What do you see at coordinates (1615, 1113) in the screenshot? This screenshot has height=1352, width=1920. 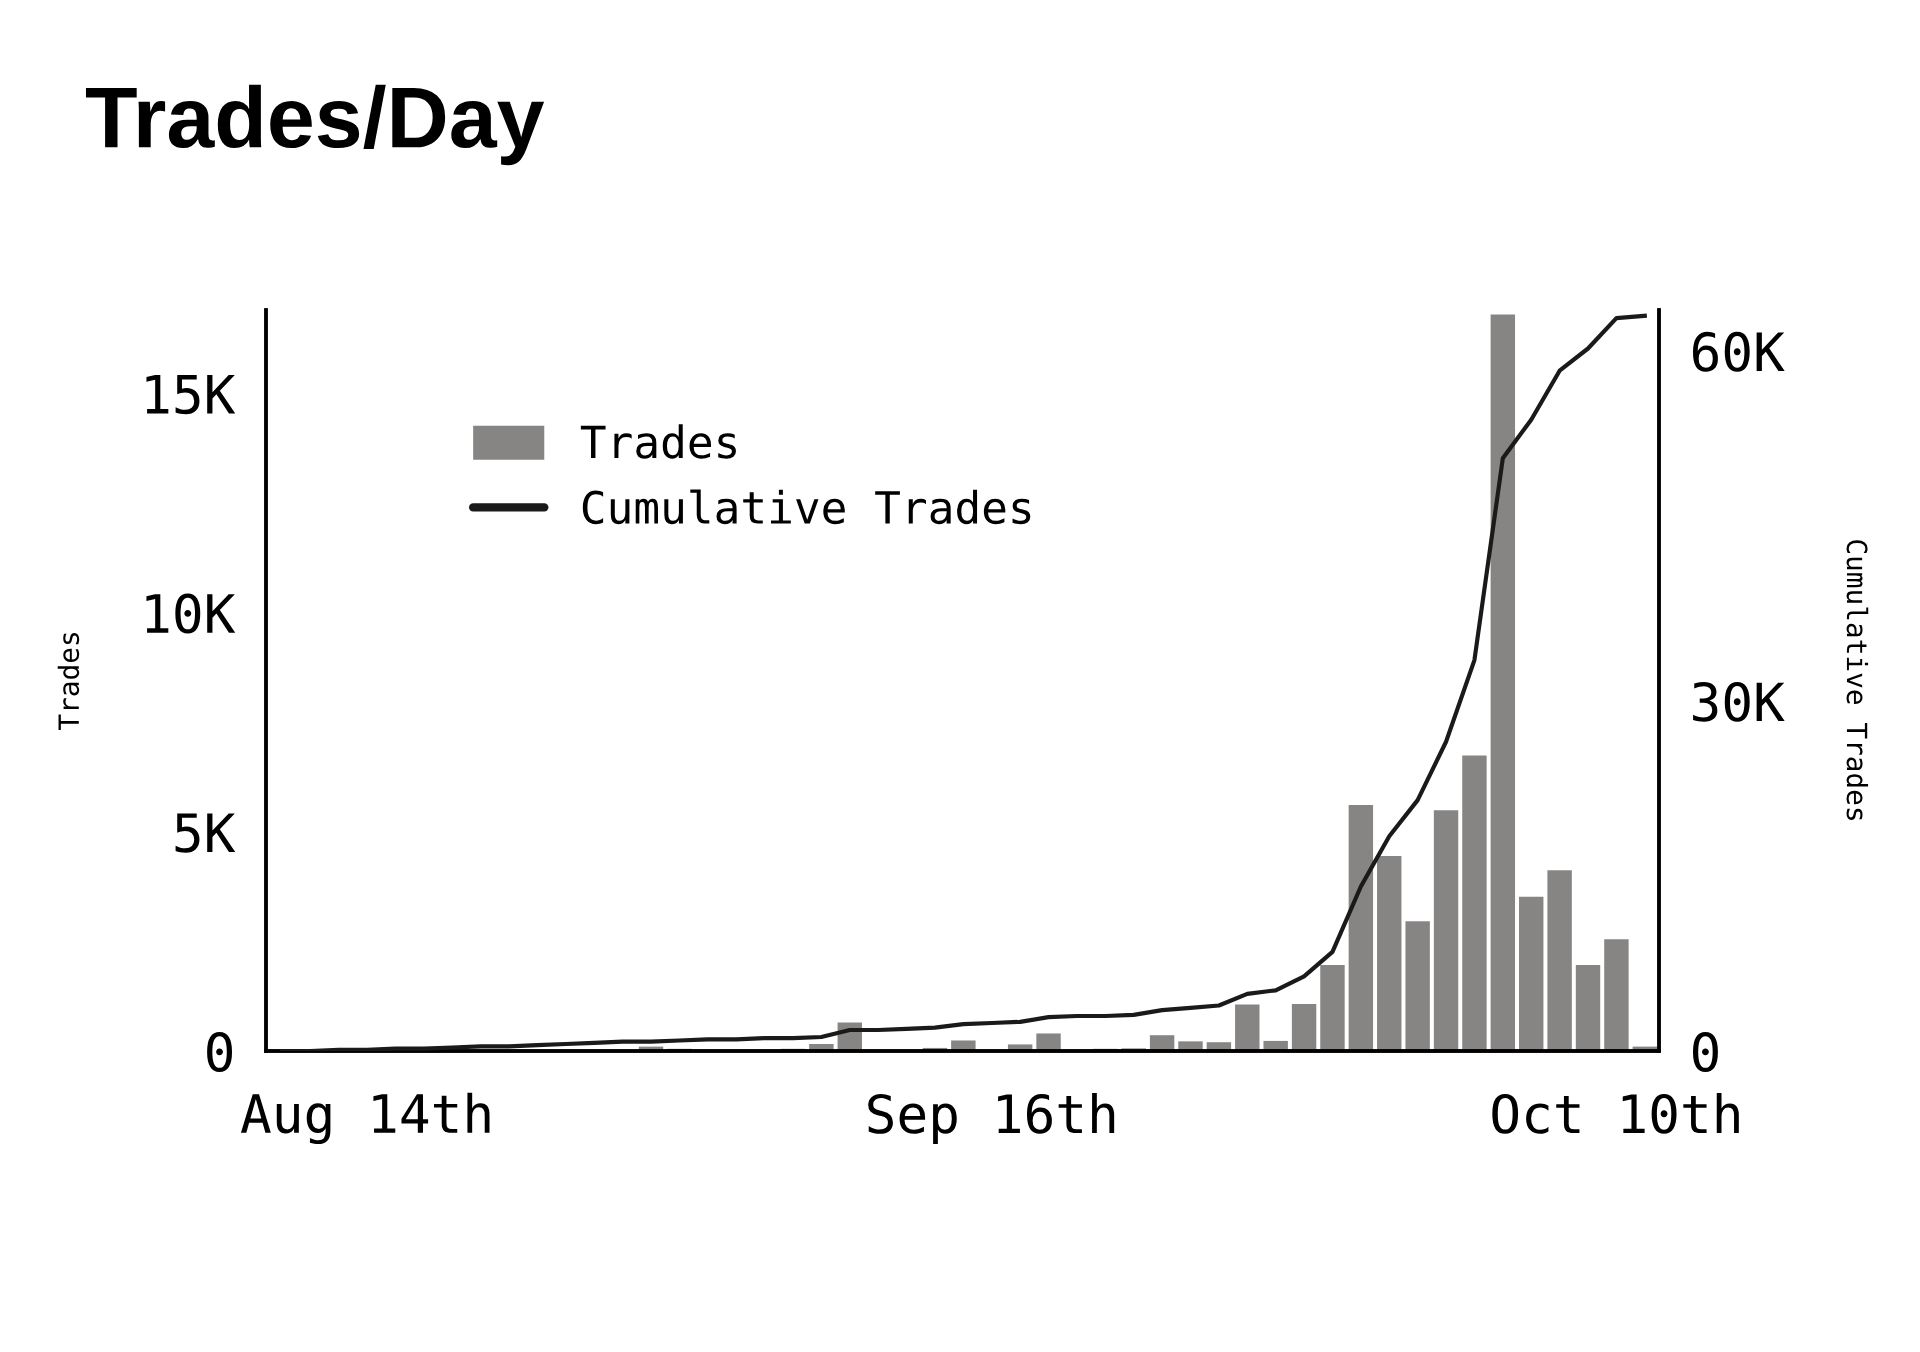 I see `x-tick-label: Oct 10th` at bounding box center [1615, 1113].